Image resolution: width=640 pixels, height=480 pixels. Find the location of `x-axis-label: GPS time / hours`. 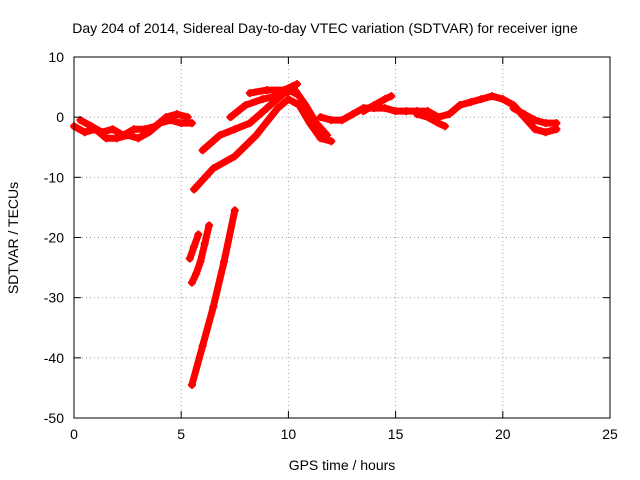

x-axis-label: GPS time / hours is located at coordinates (342, 465).